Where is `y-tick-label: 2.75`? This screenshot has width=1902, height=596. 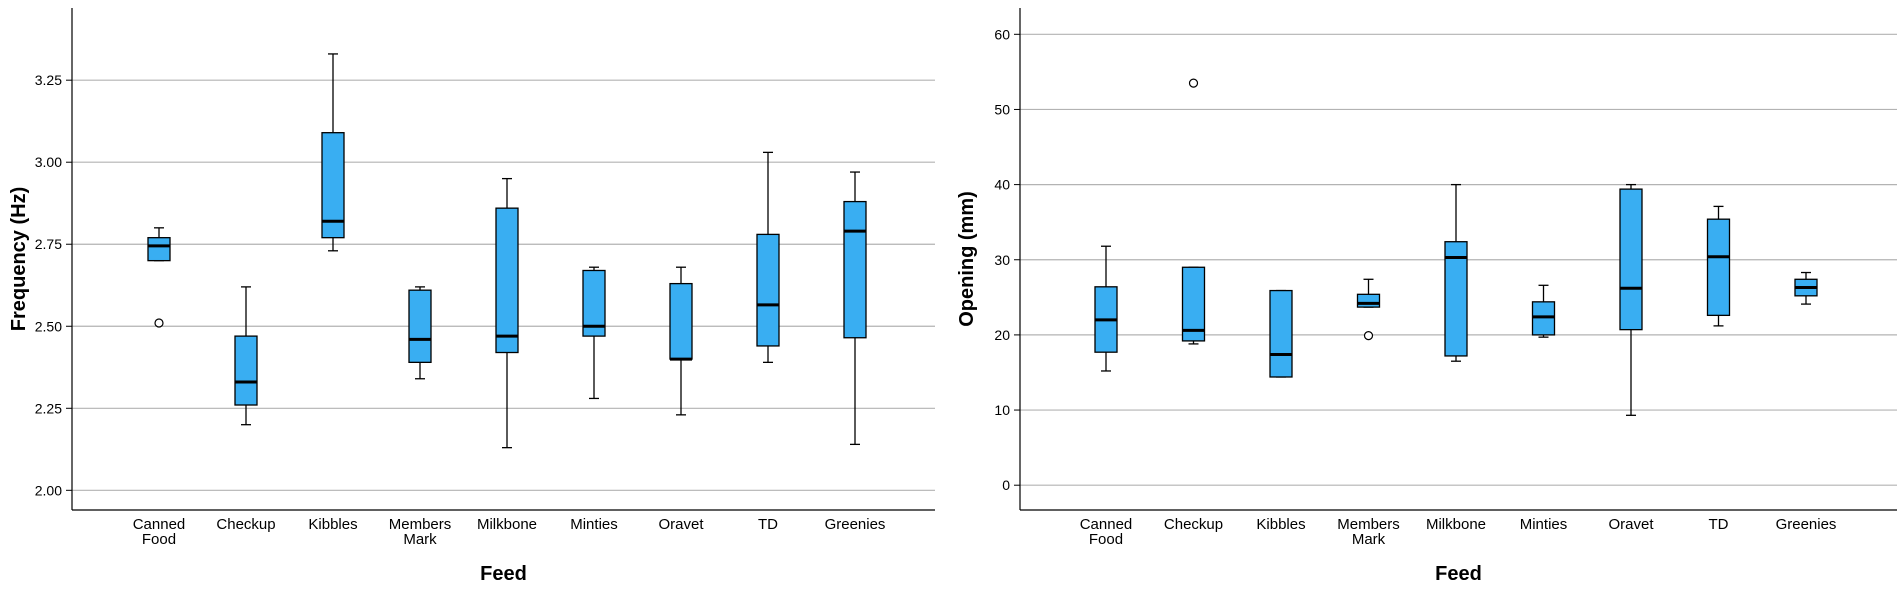
y-tick-label: 2.75 is located at coordinates (48, 244).